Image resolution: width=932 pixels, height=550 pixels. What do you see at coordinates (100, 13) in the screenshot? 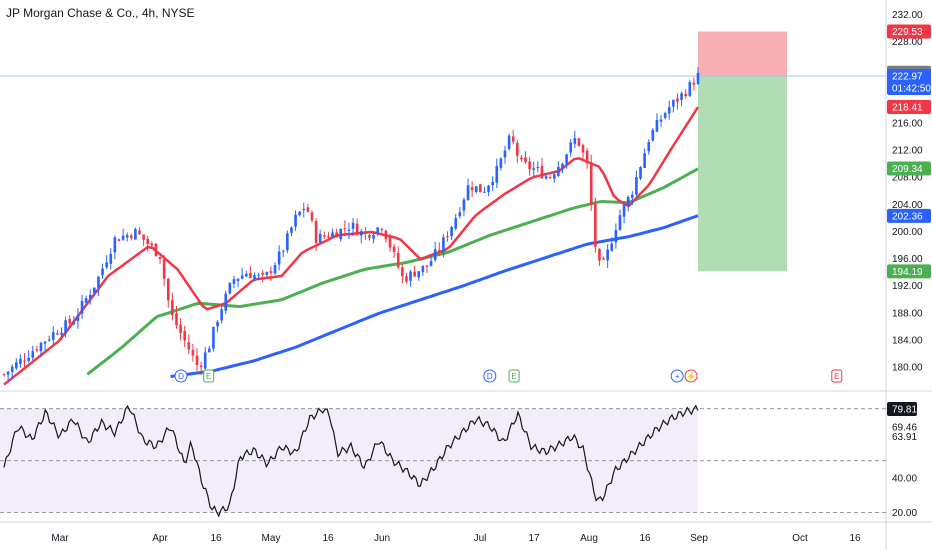
I see `chart-title: JP Morgan Chase & Co., 4h, NYSE` at bounding box center [100, 13].